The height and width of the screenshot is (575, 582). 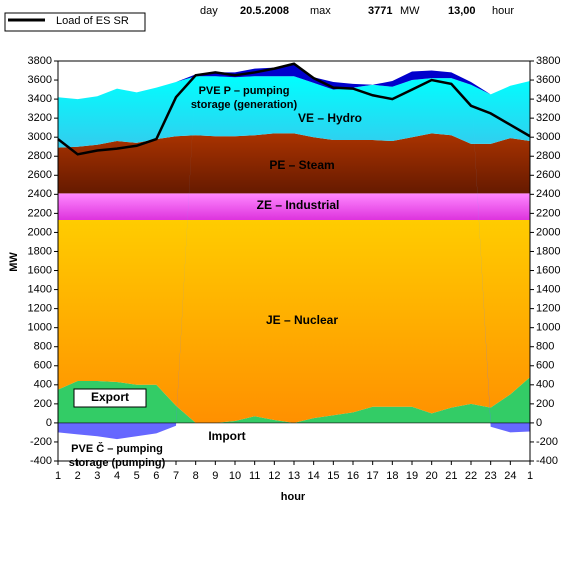 I want to click on y2-tick-label: 200, so click(x=545, y=404).